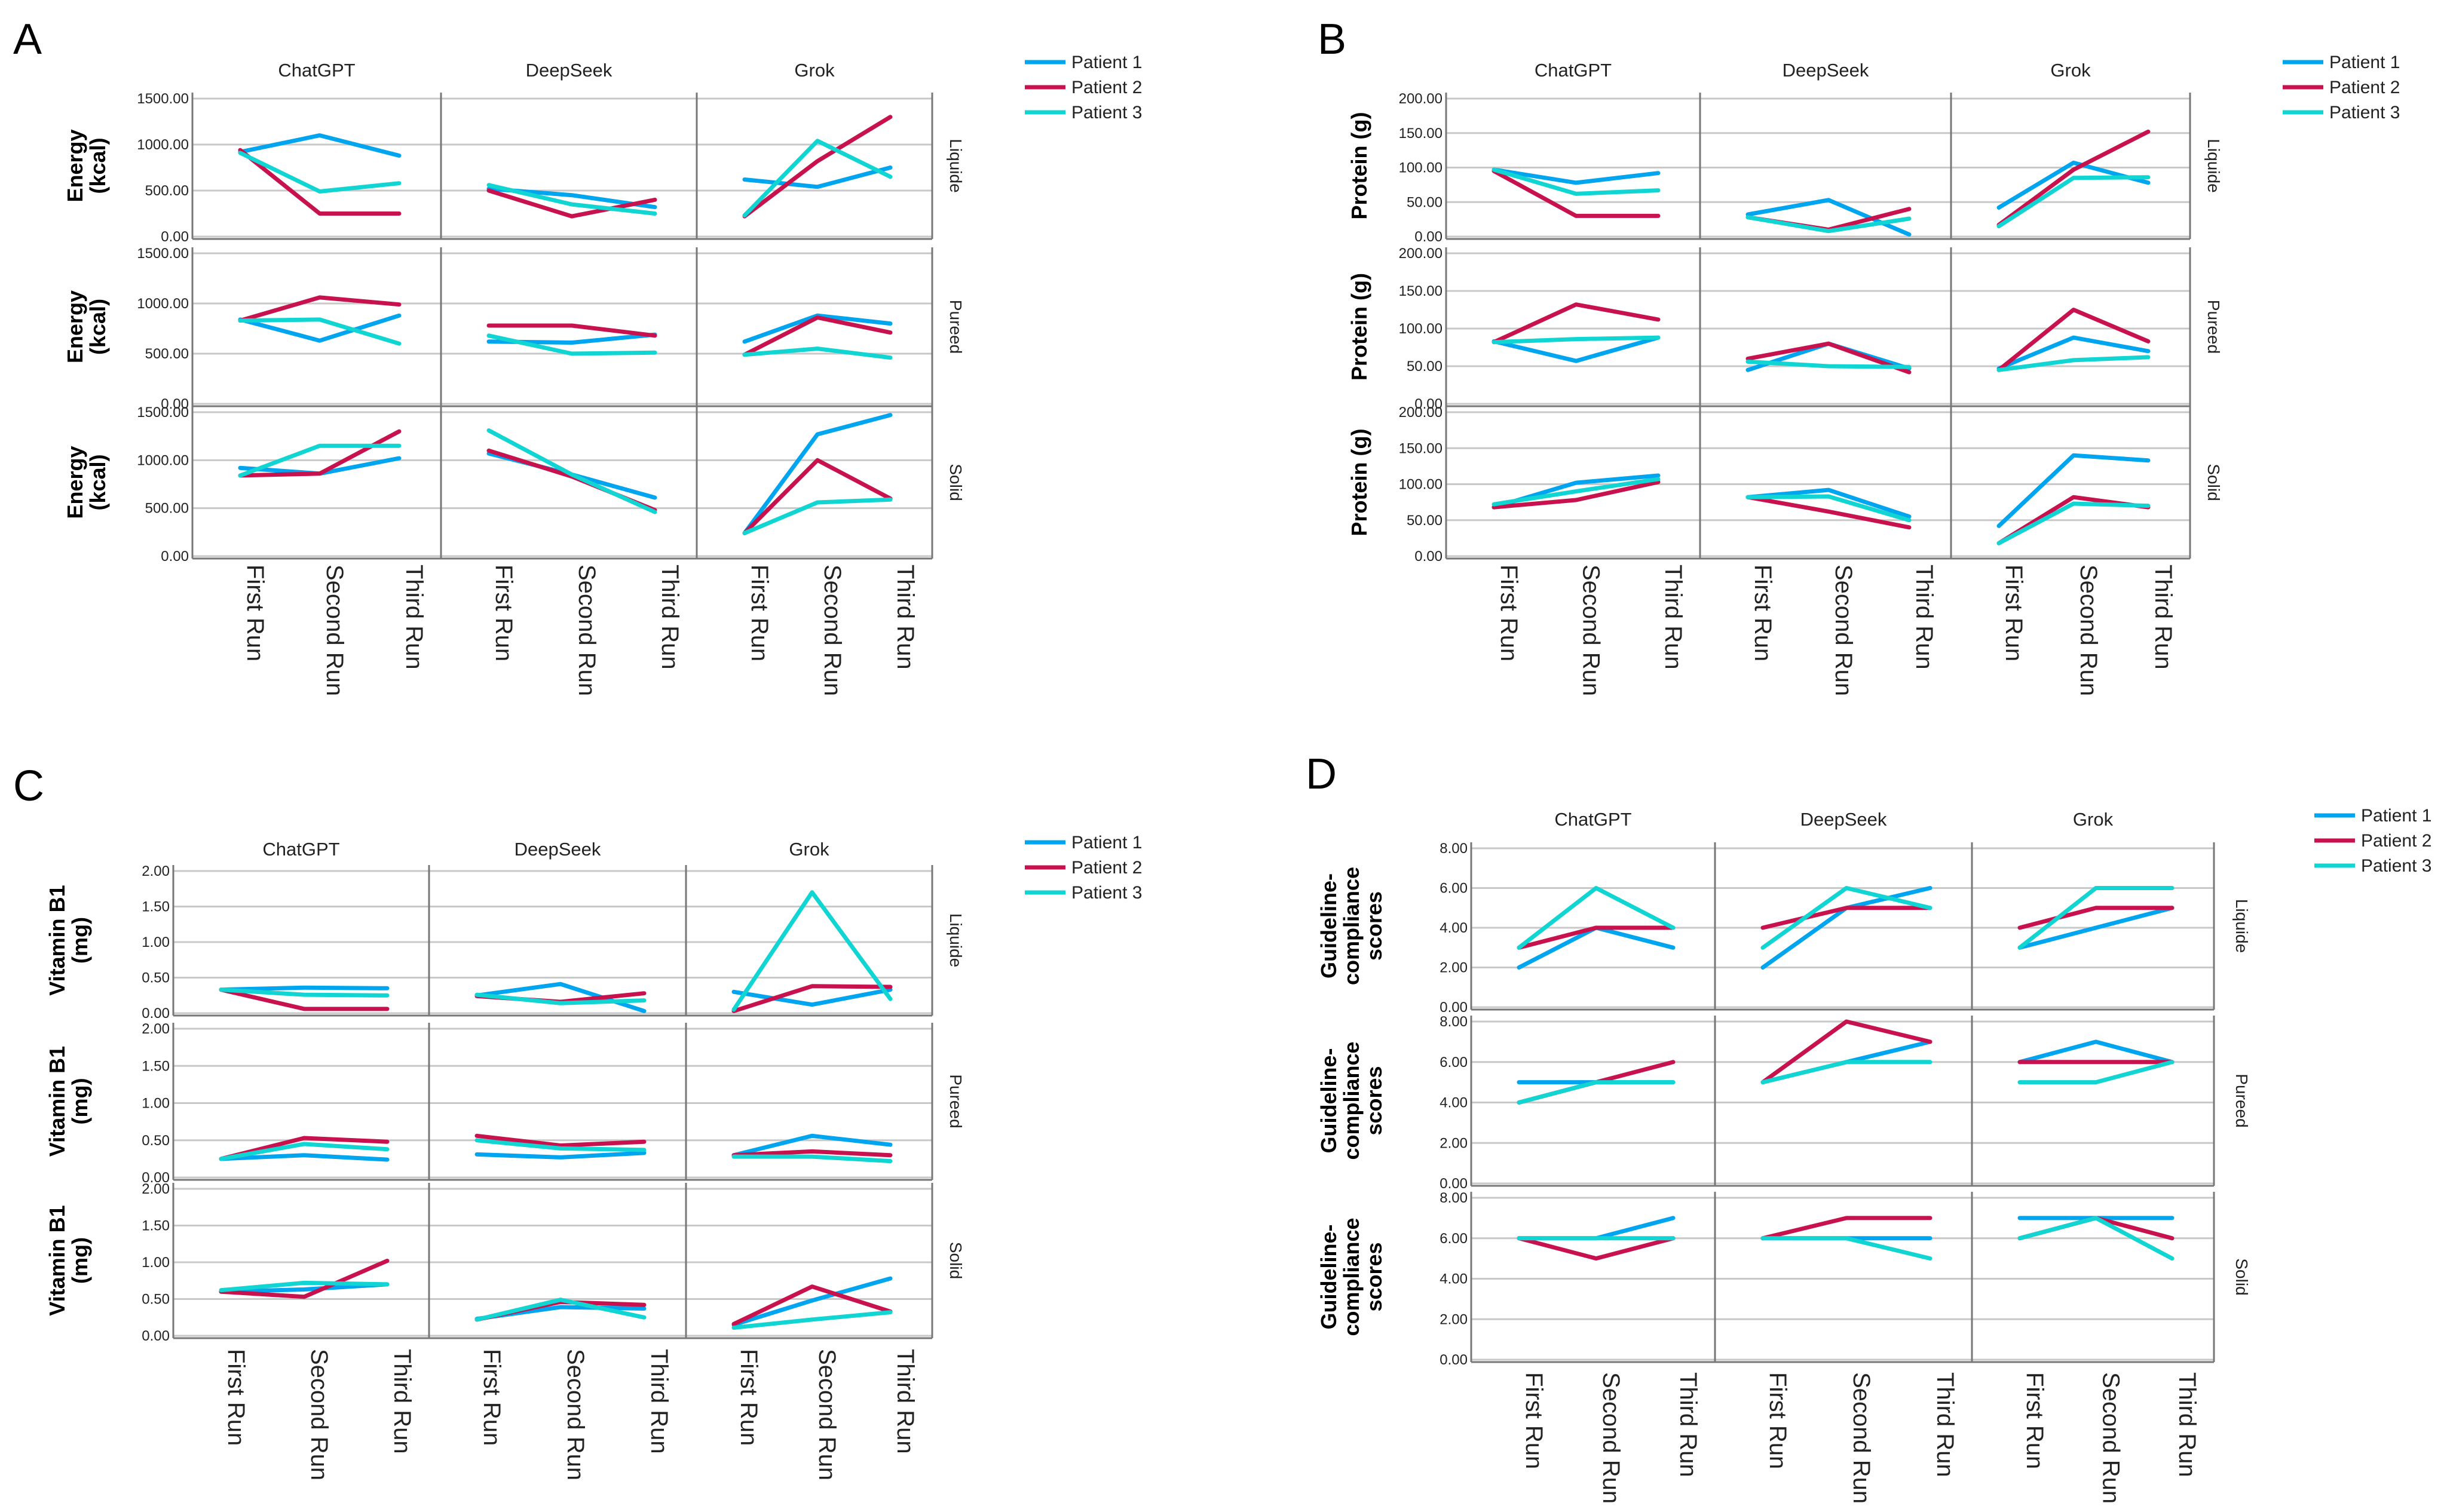 Image resolution: width=2447 pixels, height=1512 pixels. What do you see at coordinates (2093, 819) in the screenshot?
I see `column-title: Grok` at bounding box center [2093, 819].